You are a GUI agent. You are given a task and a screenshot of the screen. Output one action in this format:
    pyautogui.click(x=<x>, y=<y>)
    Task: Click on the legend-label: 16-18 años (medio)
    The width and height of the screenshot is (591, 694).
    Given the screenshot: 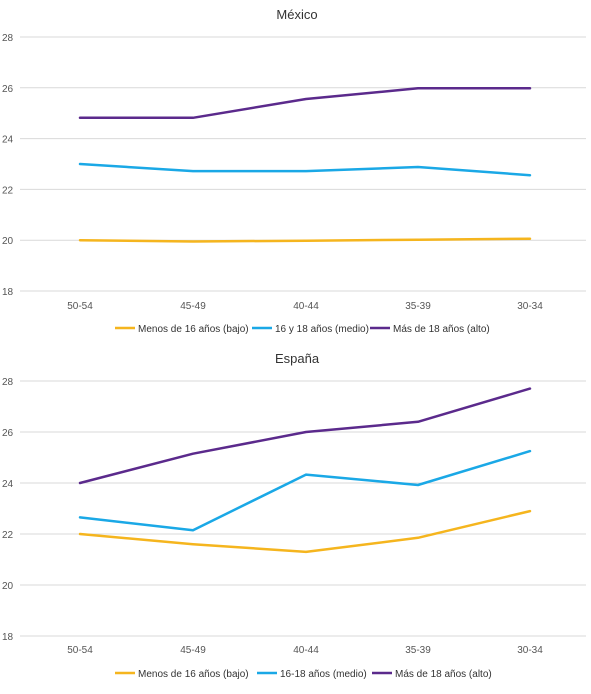 What is the action you would take?
    pyautogui.click(x=323, y=674)
    